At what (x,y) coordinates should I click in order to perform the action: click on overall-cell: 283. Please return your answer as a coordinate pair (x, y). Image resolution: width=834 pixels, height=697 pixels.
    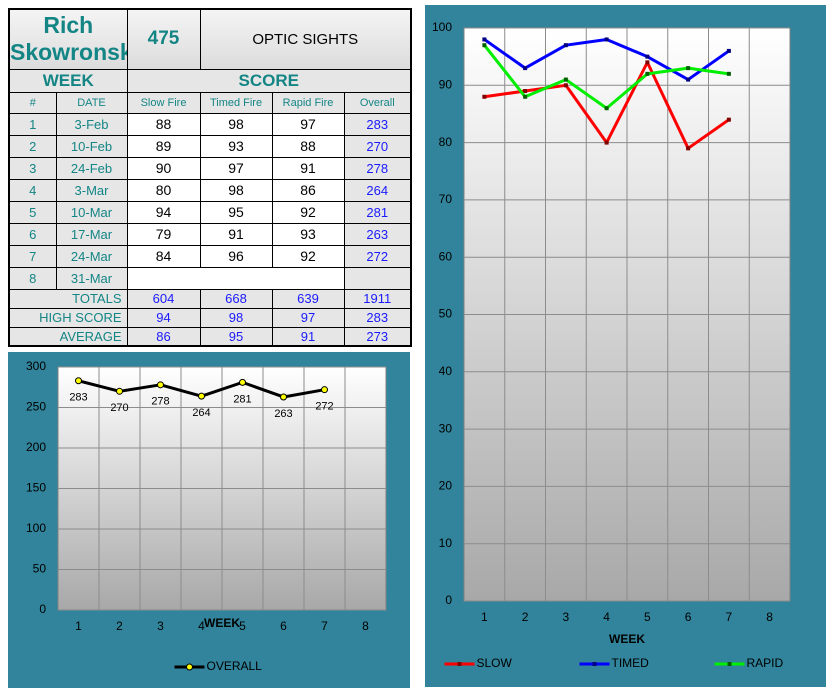
    Looking at the image, I should click on (377, 124).